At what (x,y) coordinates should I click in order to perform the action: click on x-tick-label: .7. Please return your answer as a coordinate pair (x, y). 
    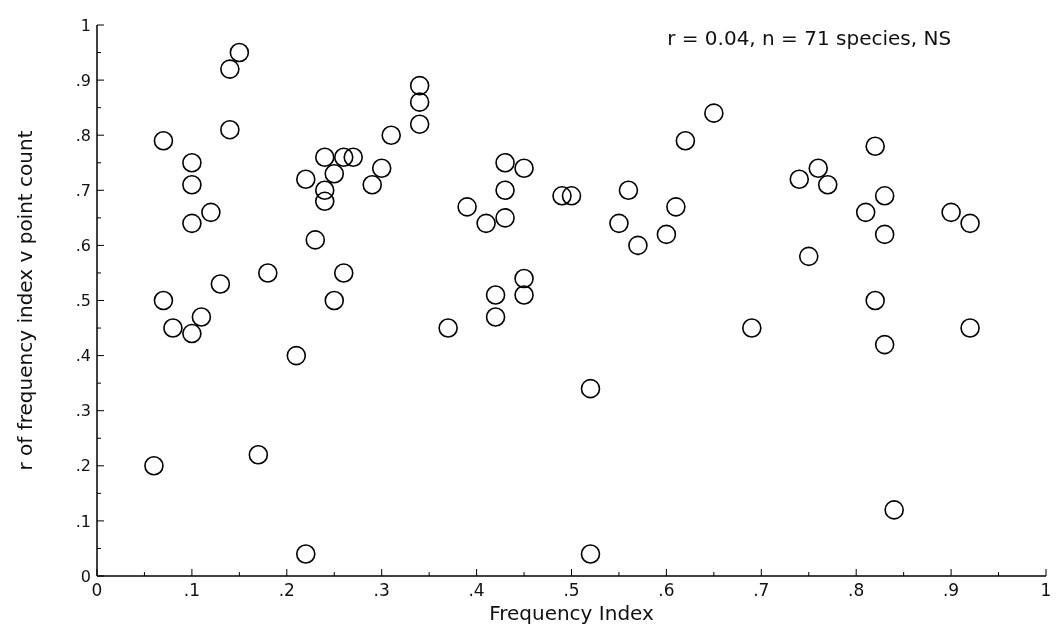
    Looking at the image, I should click on (761, 590).